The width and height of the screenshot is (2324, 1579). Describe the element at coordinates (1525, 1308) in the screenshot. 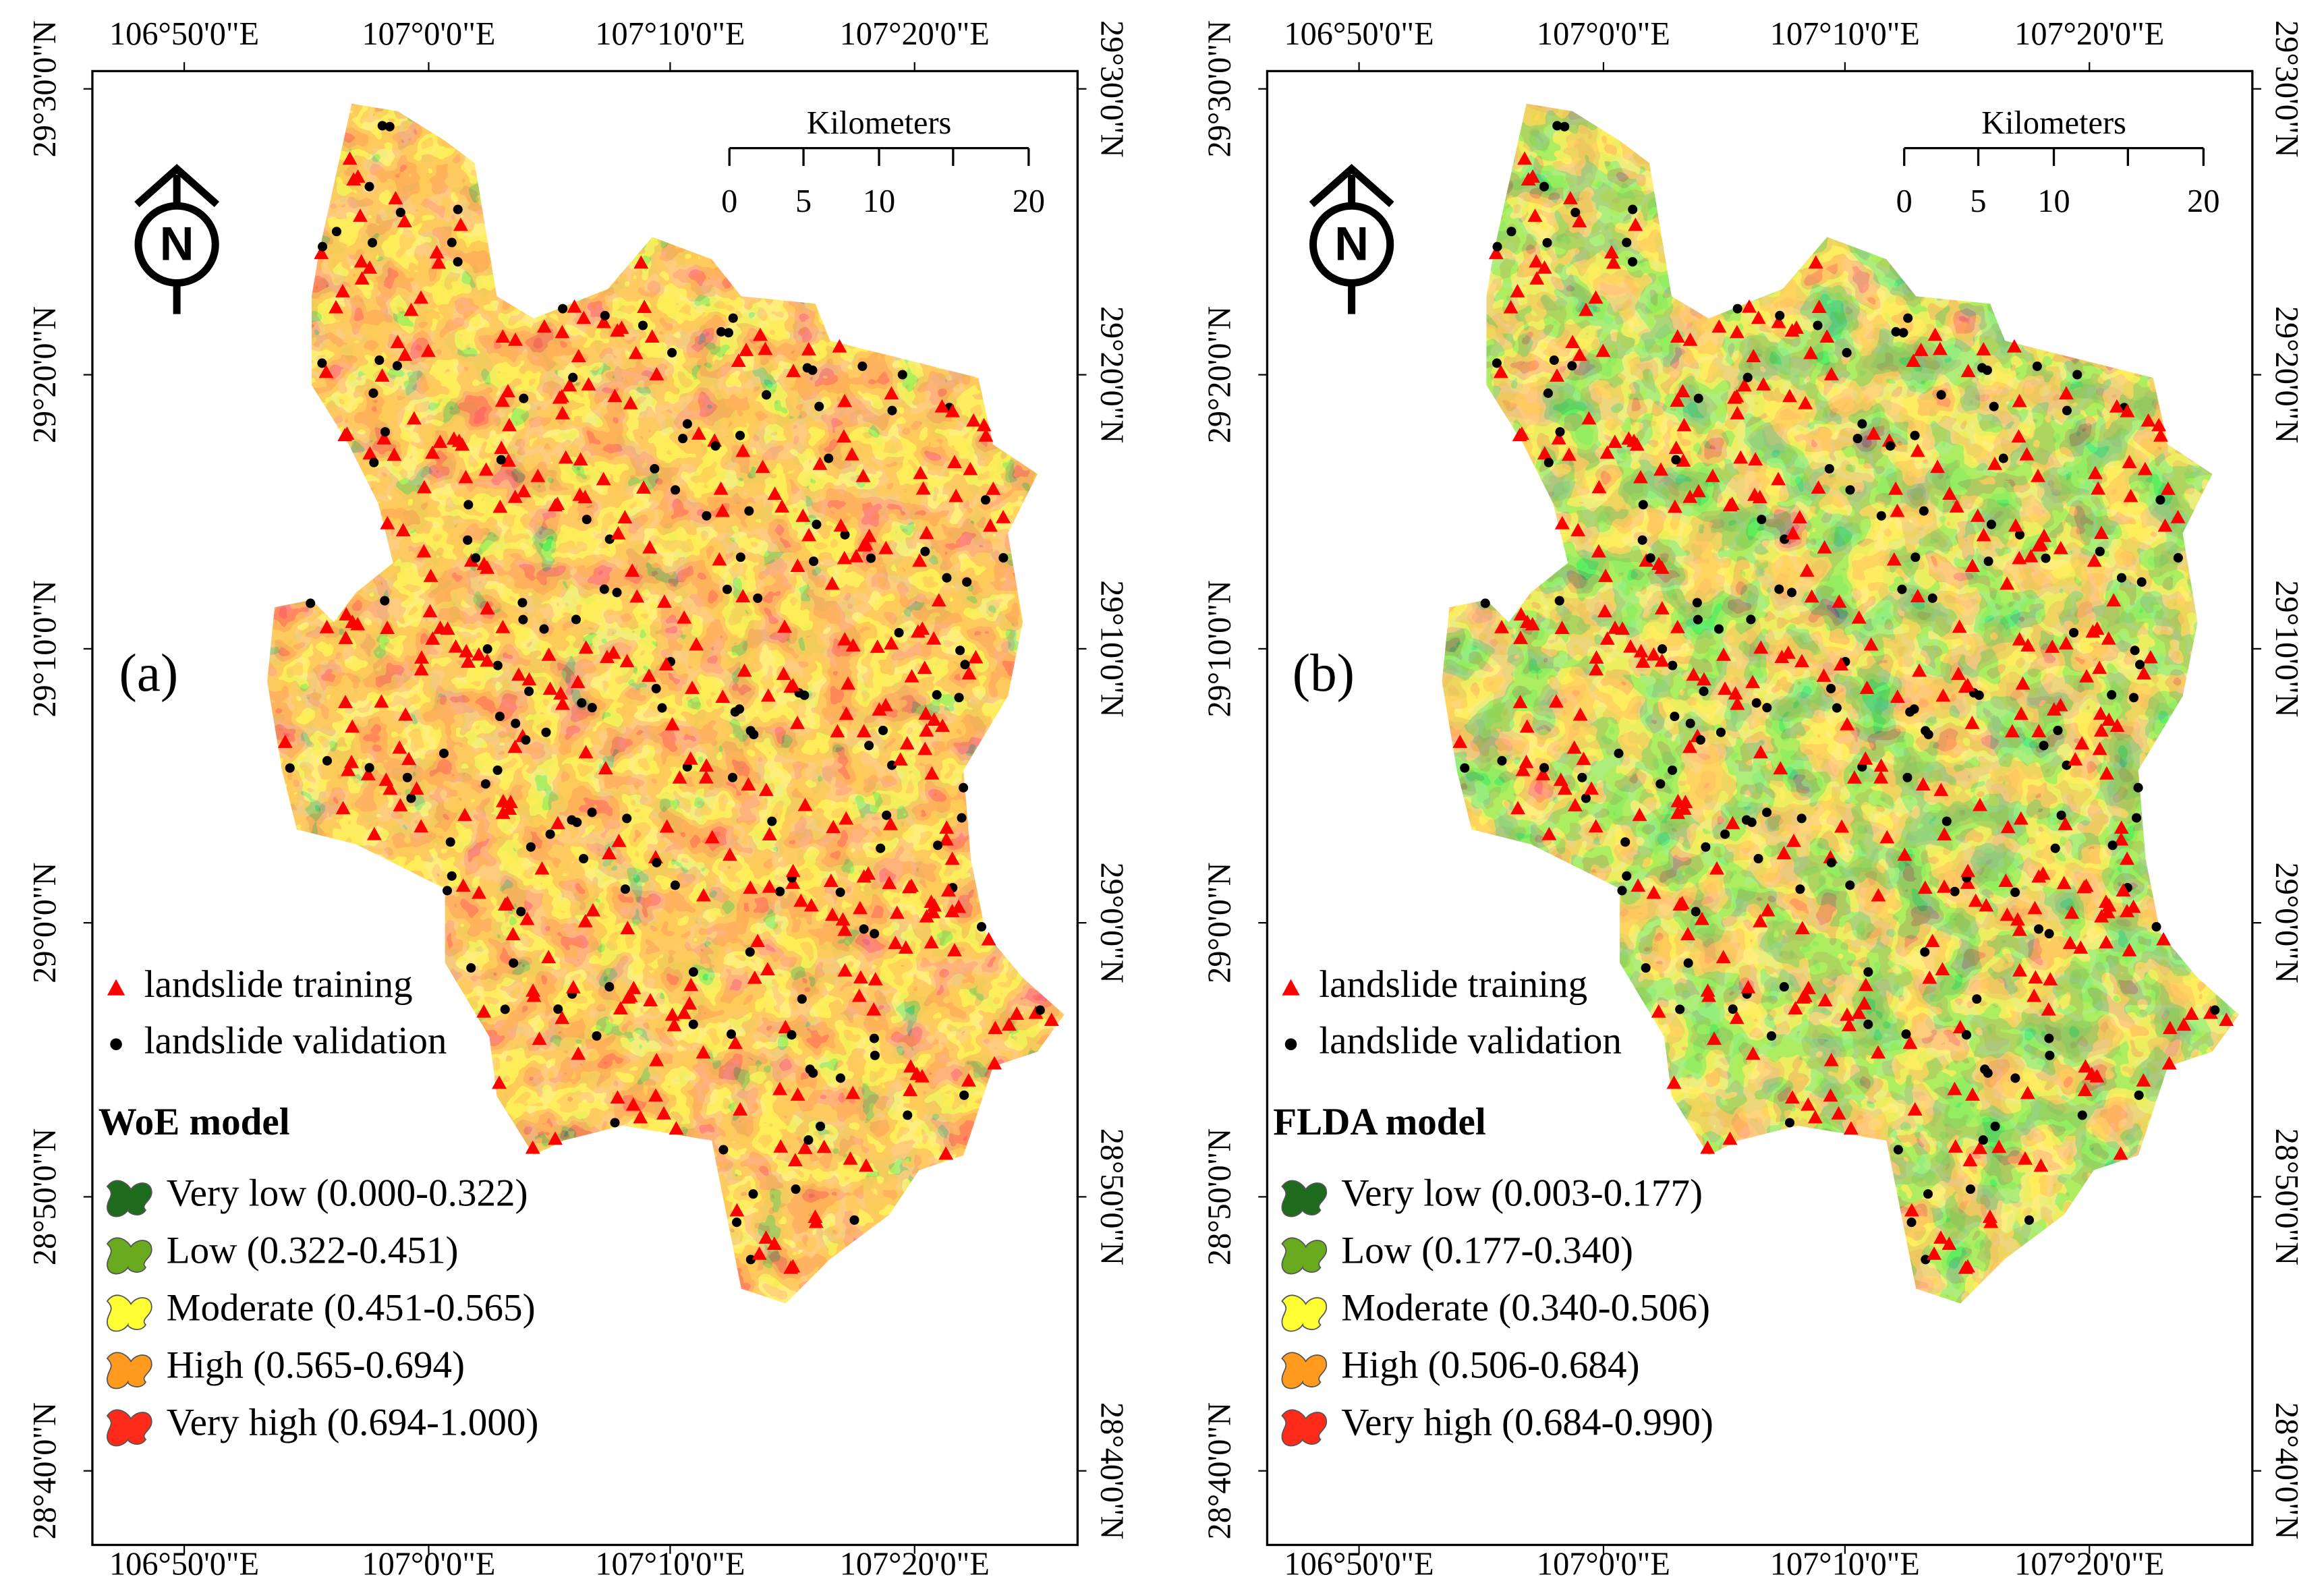

I see `legend-label: Moderate (0.340-0.506)` at that location.